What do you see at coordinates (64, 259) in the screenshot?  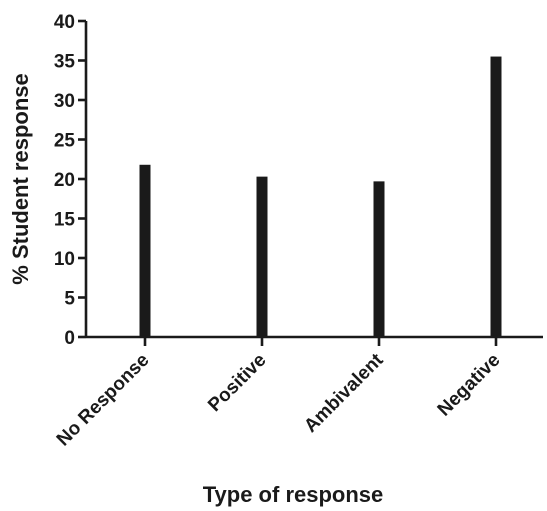 I see `y-tick-label: 10` at bounding box center [64, 259].